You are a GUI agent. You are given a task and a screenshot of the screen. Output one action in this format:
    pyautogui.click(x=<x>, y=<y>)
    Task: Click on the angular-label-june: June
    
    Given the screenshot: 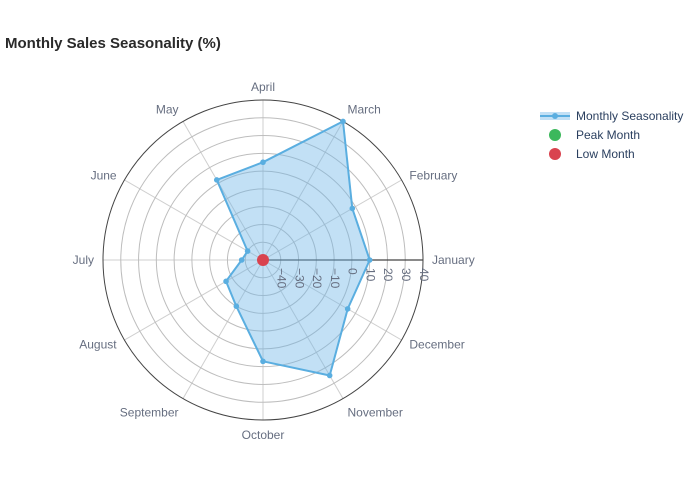 What is the action you would take?
    pyautogui.click(x=104, y=176)
    